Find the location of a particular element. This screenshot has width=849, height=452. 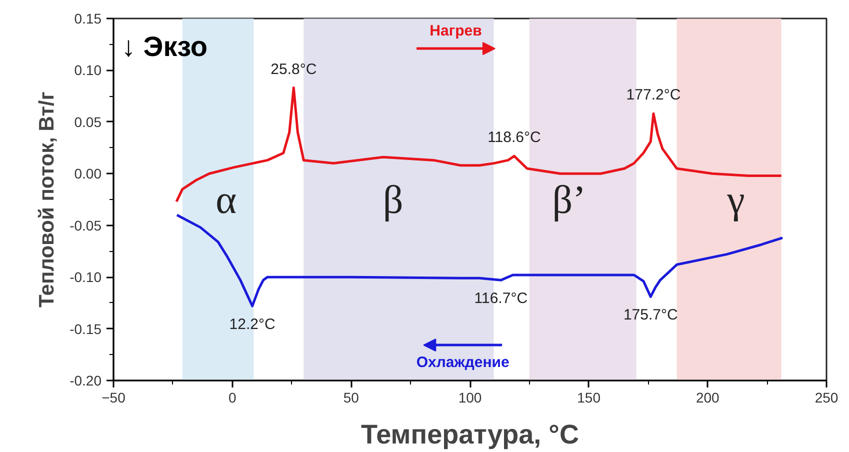

x-tick-label: 0 is located at coordinates (232, 398).